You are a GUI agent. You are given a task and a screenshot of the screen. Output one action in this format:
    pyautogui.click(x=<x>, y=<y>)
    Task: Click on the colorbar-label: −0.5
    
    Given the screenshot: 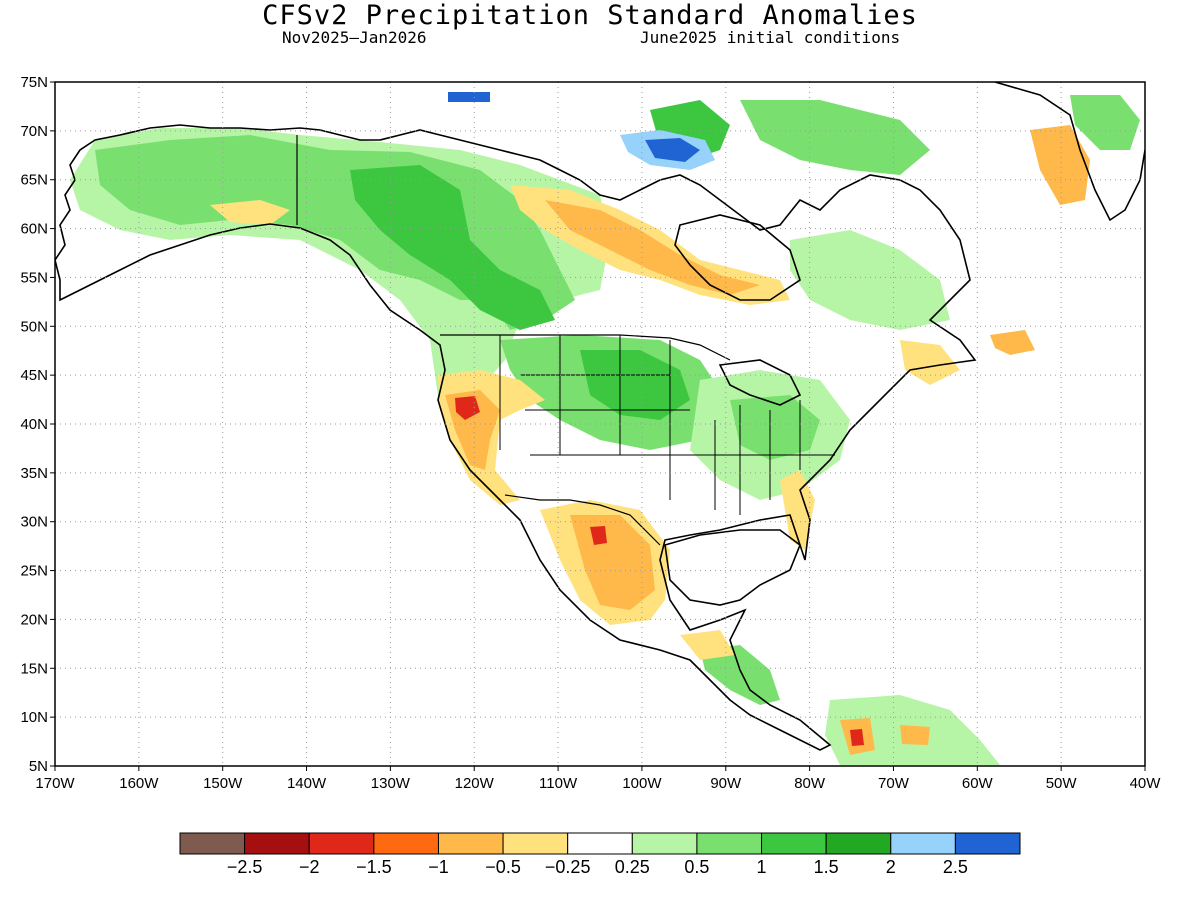 What is the action you would take?
    pyautogui.click(x=503, y=867)
    